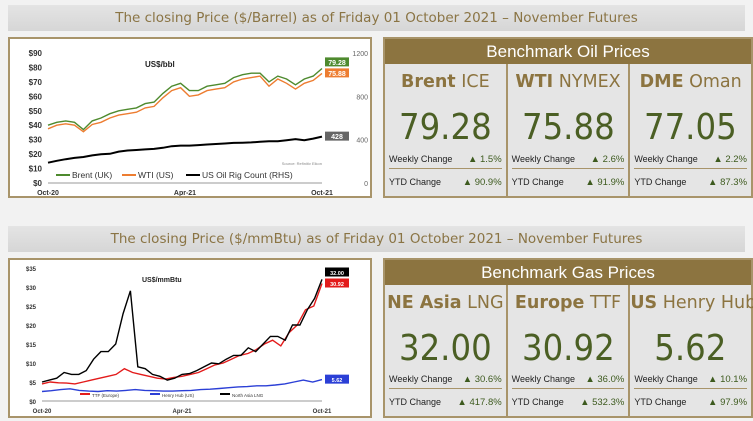 The image size is (753, 421). Describe the element at coordinates (482, 303) in the screenshot. I see `benchmark-name-rest: LNG` at that location.